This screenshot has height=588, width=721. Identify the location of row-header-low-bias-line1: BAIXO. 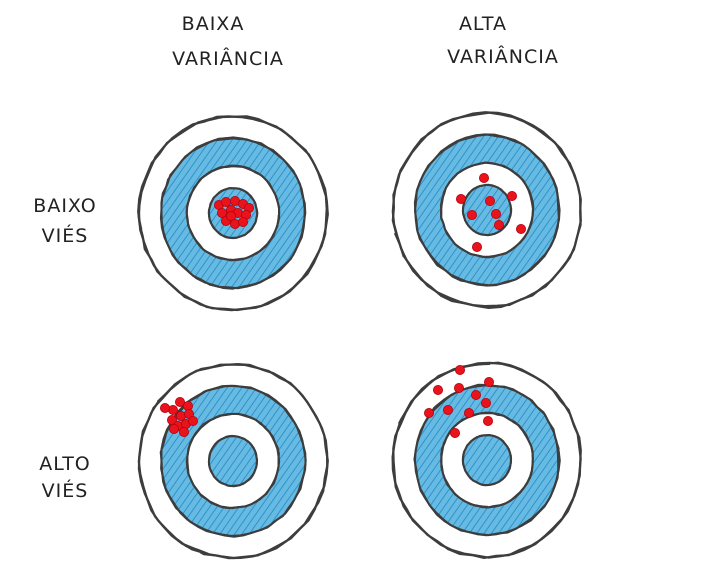
(64, 206).